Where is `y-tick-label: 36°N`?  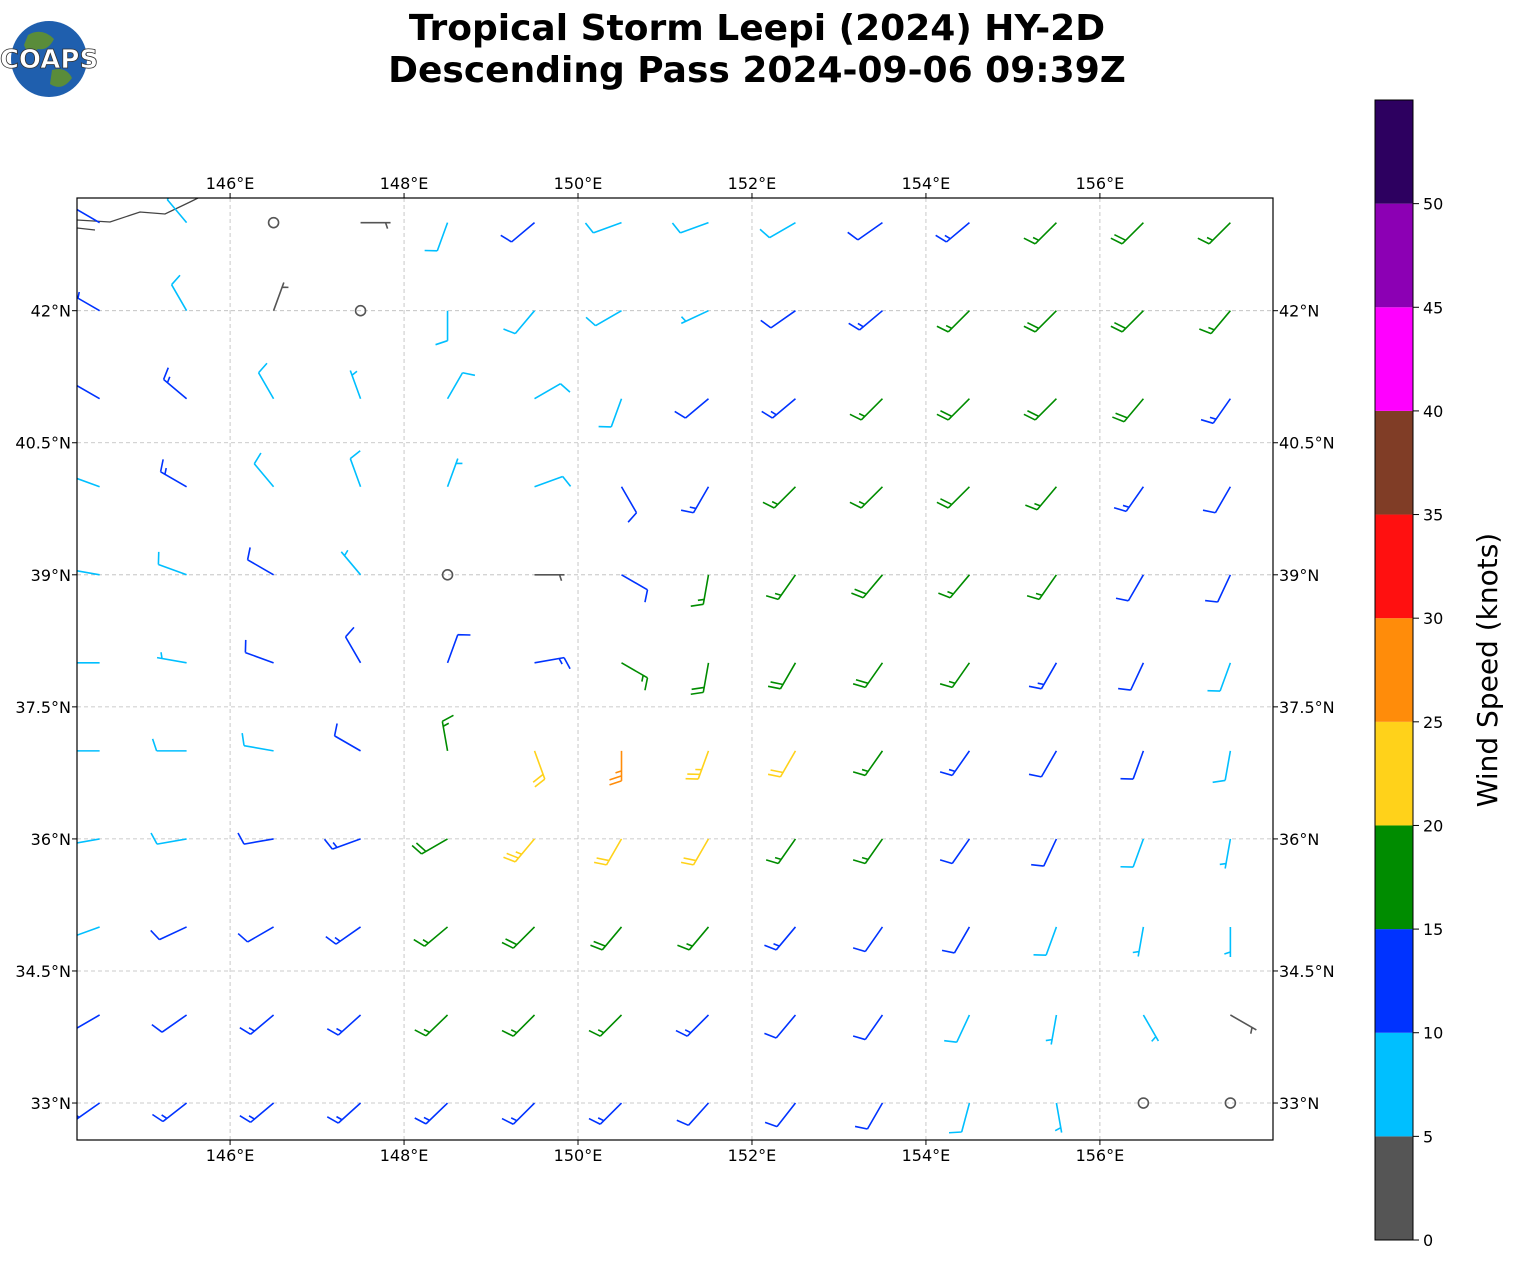 y-tick-label: 36°N is located at coordinates (51, 839).